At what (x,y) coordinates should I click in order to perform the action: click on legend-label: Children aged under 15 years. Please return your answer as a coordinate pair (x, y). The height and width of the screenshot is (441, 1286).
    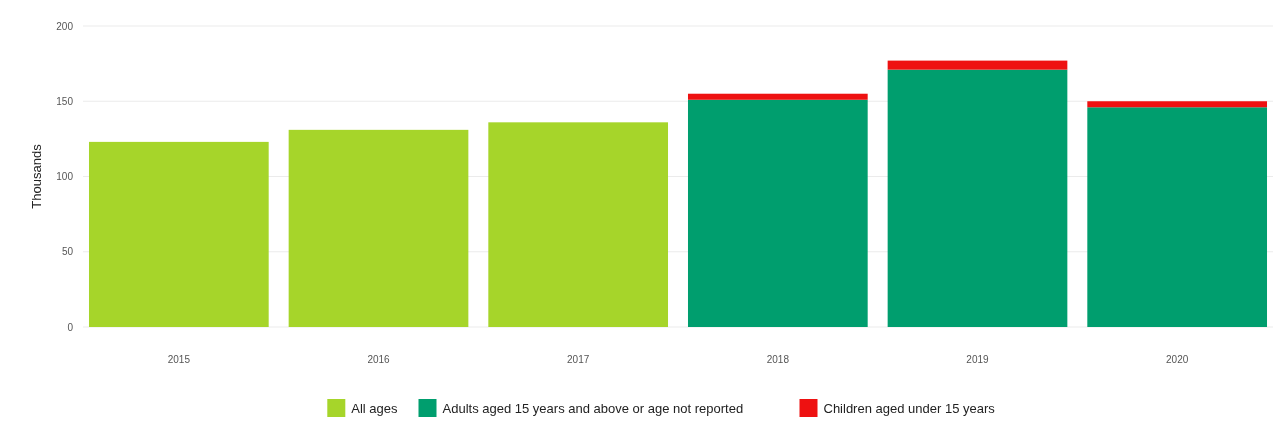
    Looking at the image, I should click on (909, 408).